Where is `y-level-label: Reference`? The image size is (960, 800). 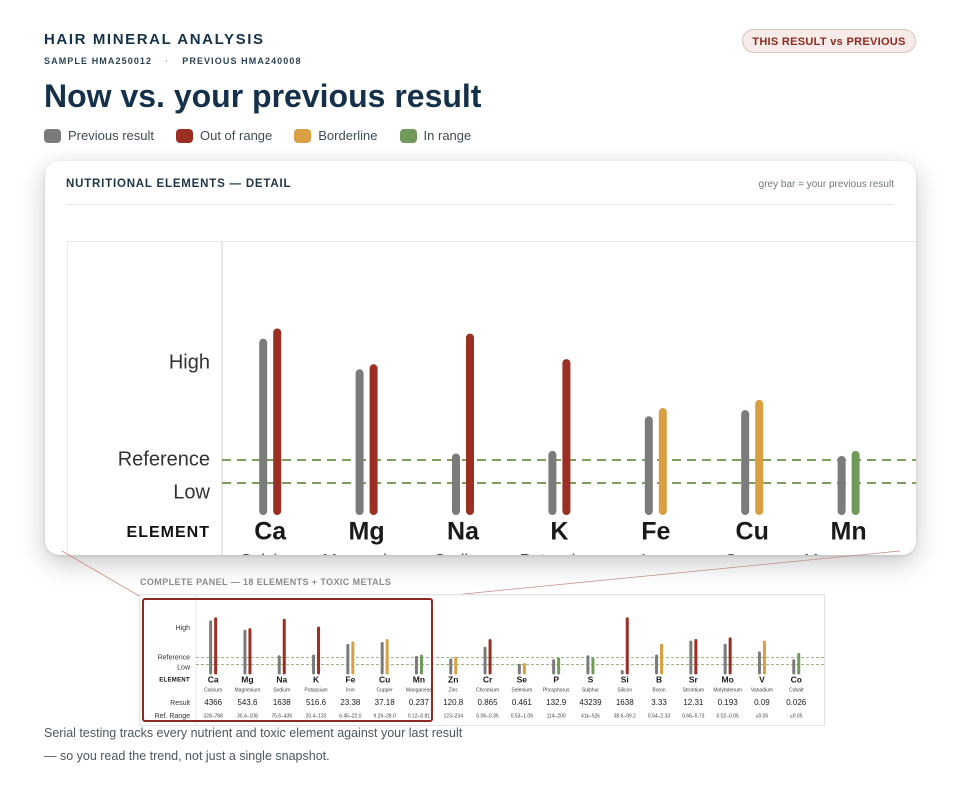
y-level-label: Reference is located at coordinates (164, 459).